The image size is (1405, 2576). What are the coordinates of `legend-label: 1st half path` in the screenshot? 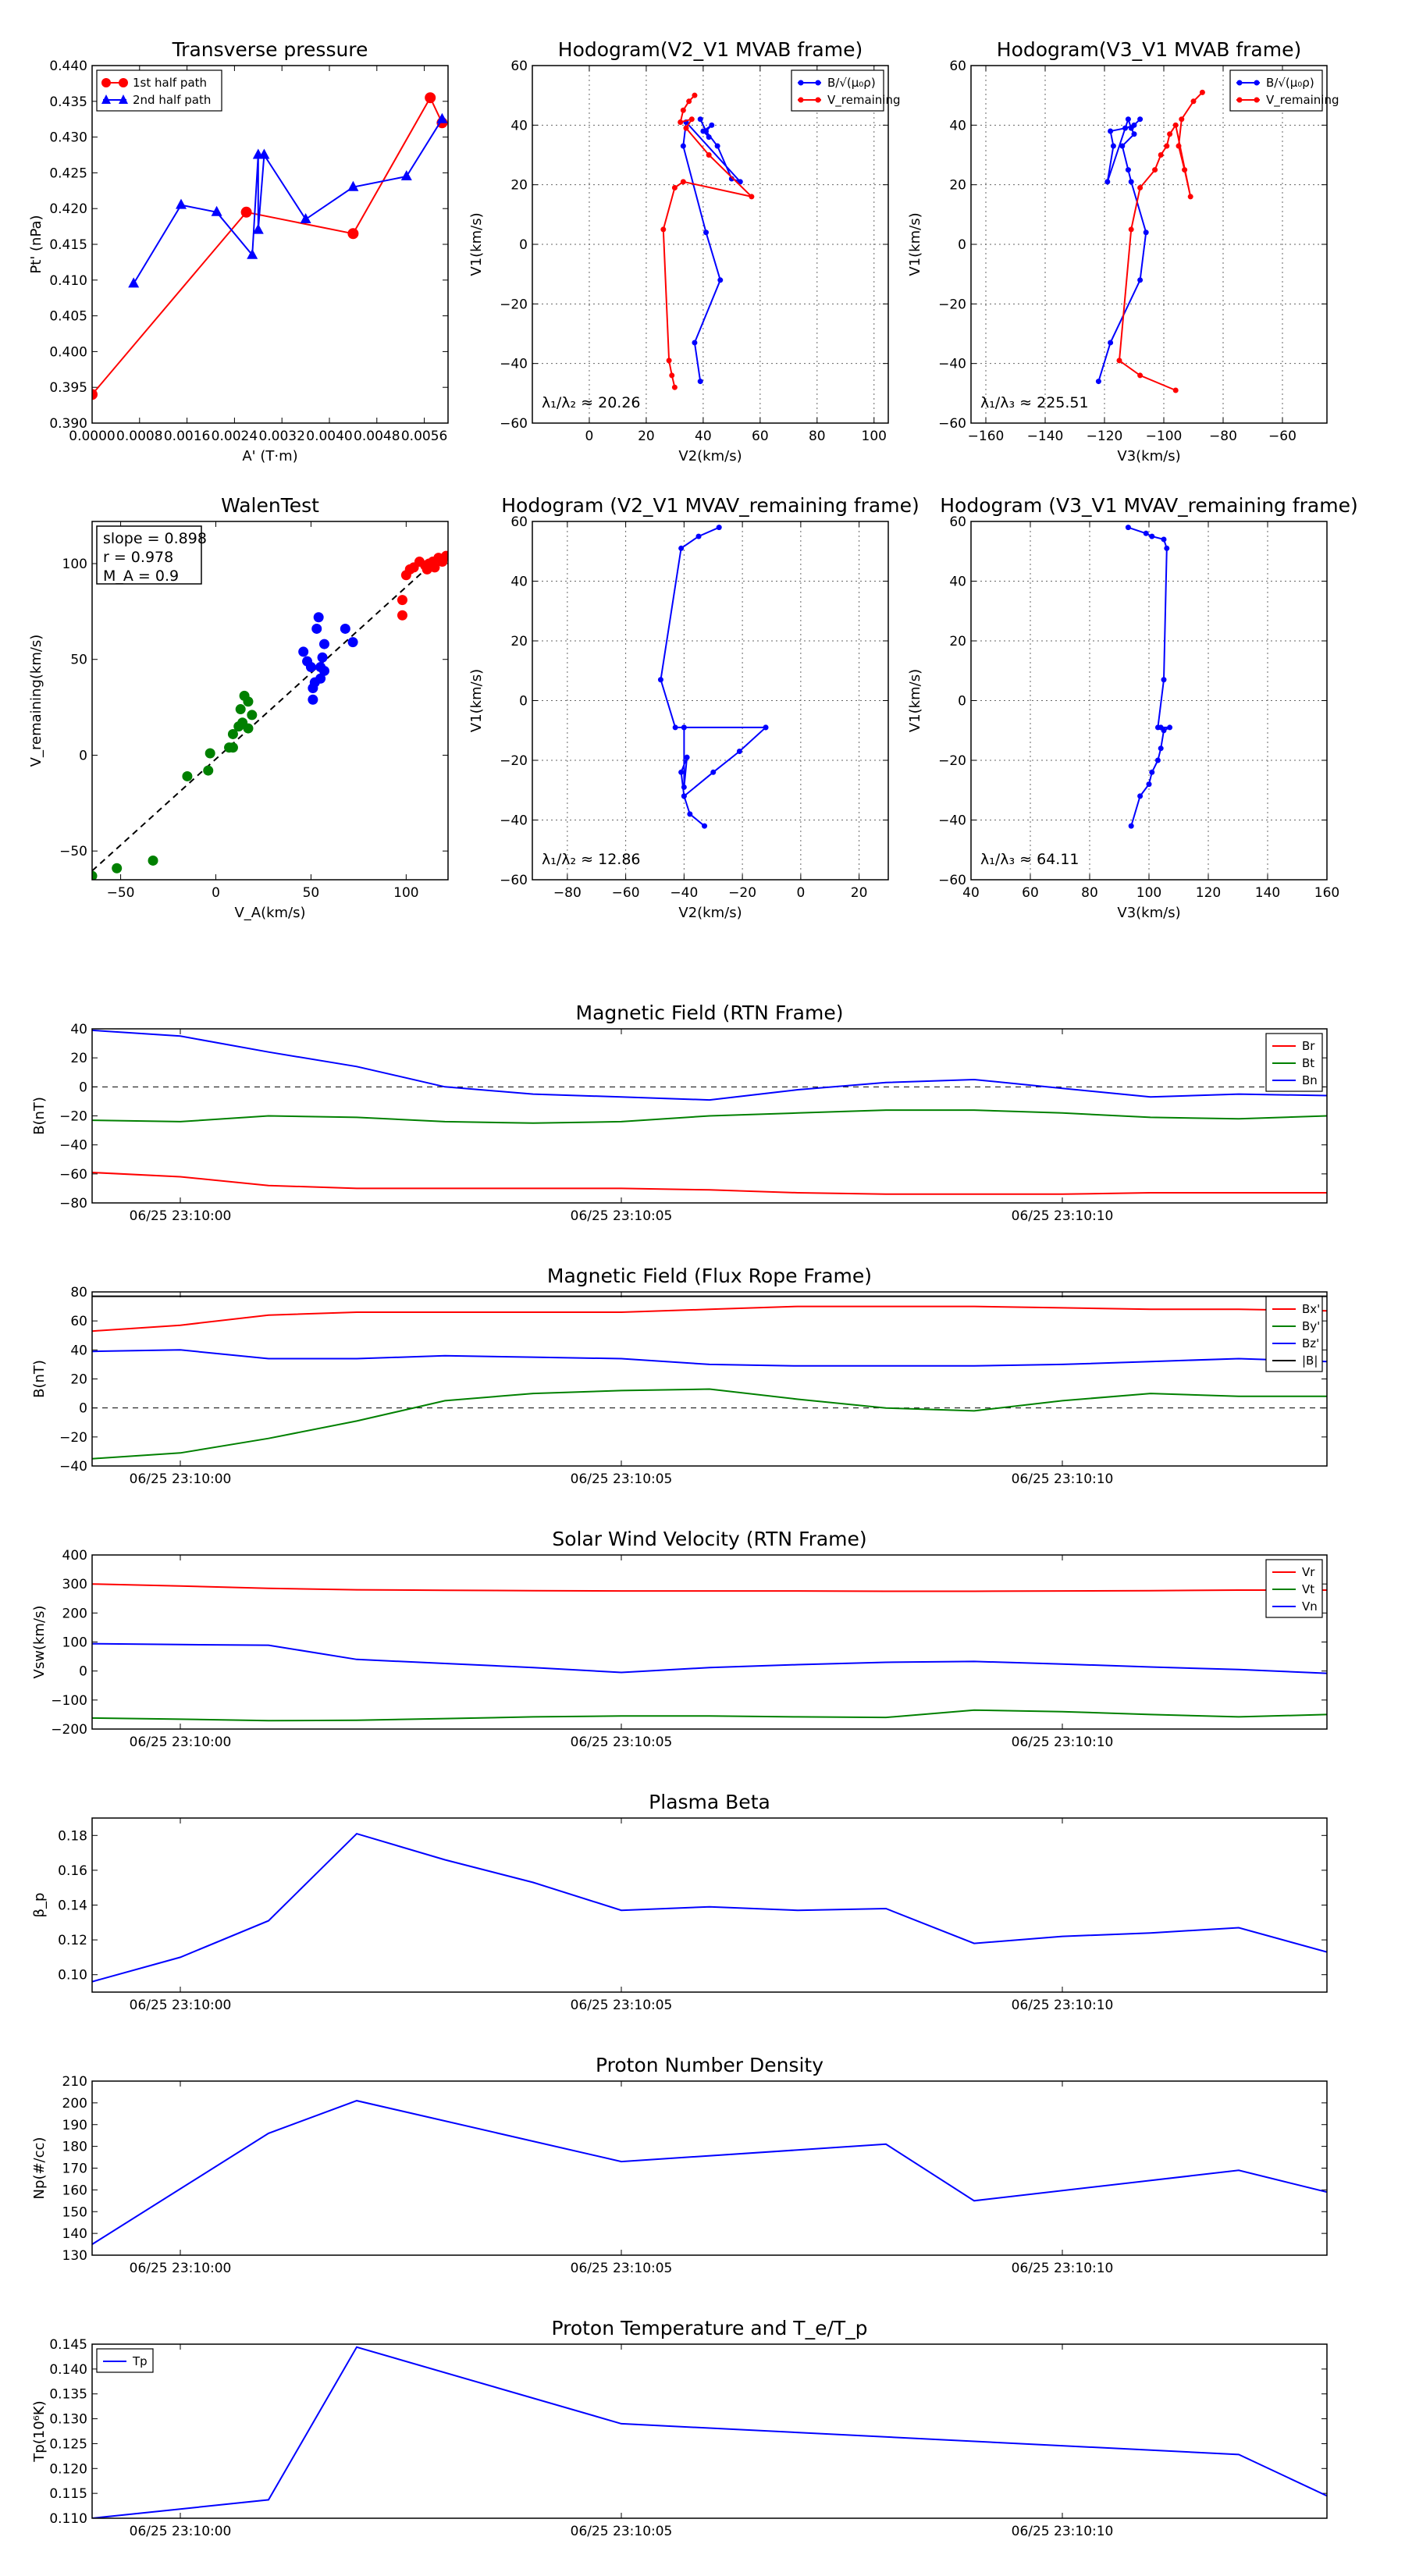 It's located at (170, 83).